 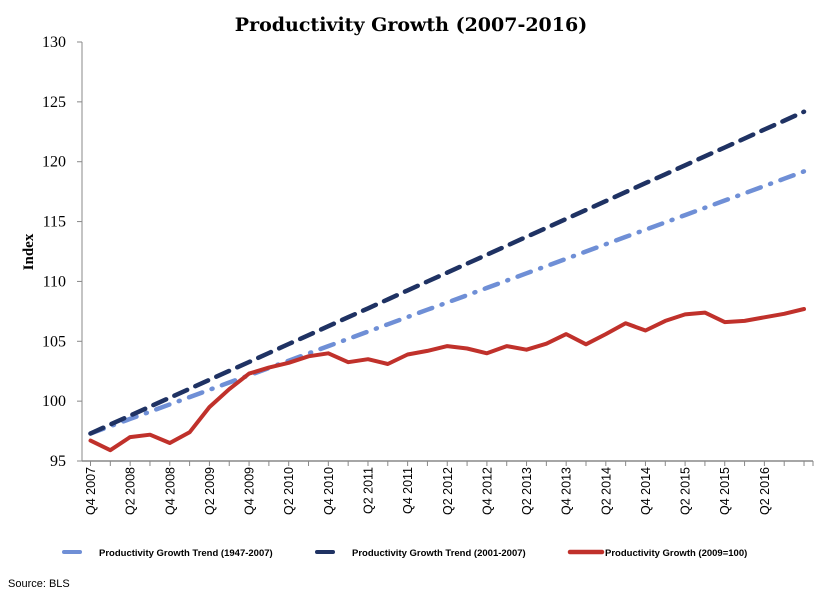 What do you see at coordinates (606, 491) in the screenshot?
I see `x-tick-label: Q2 2014` at bounding box center [606, 491].